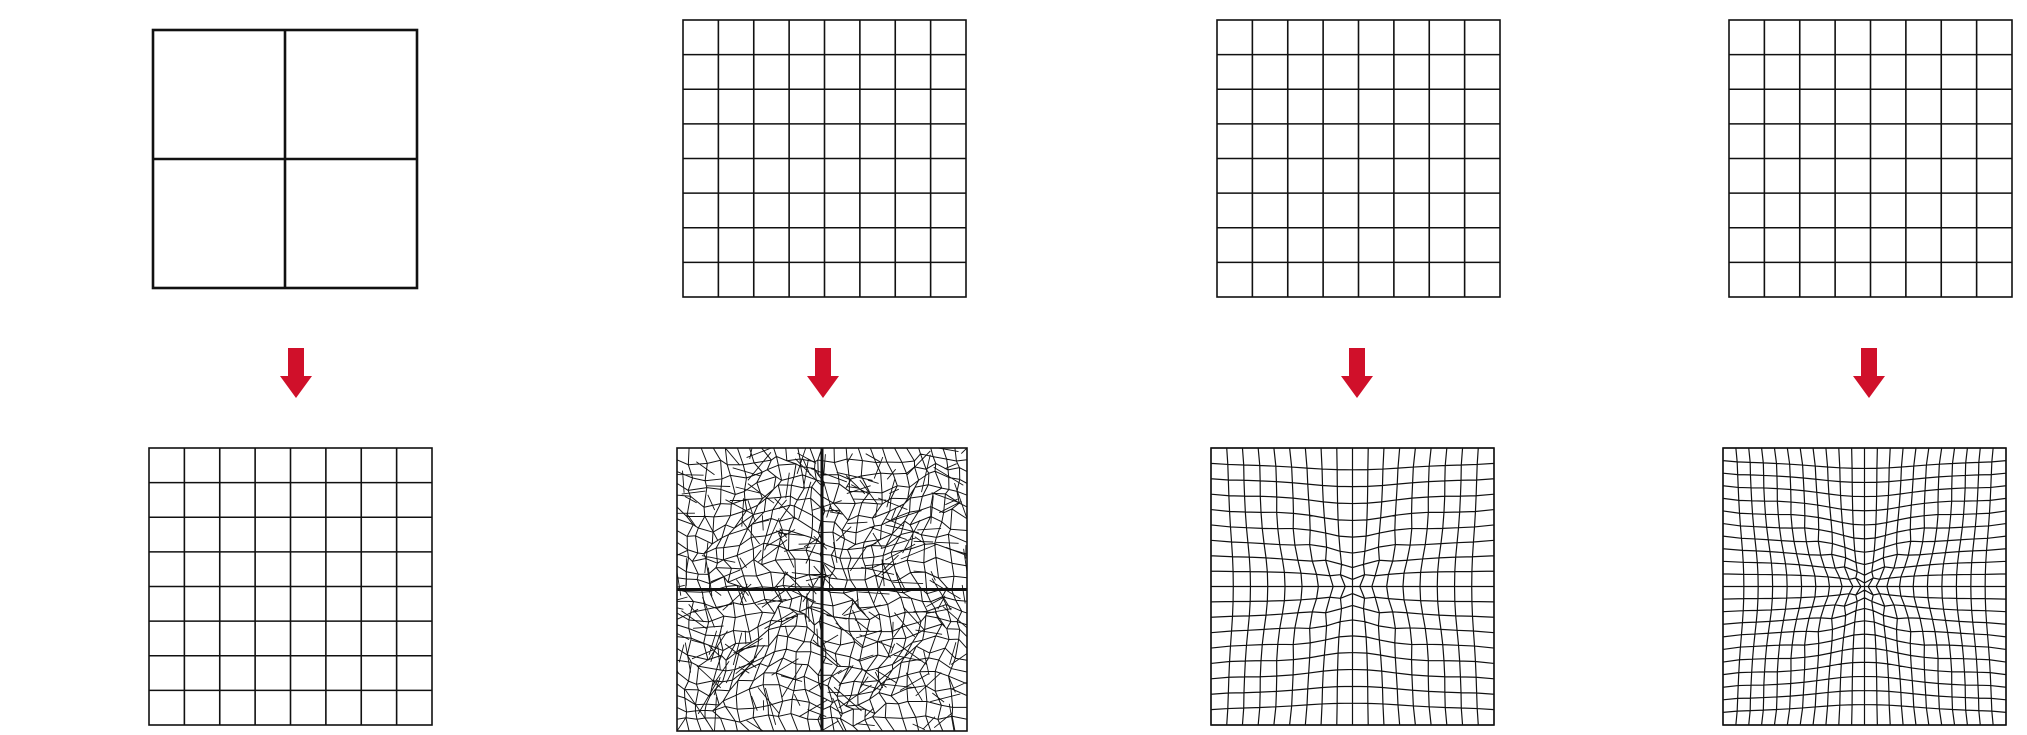 The height and width of the screenshot is (735, 2027). I want to click on panel-3-input-grid, so click(1358, 158).